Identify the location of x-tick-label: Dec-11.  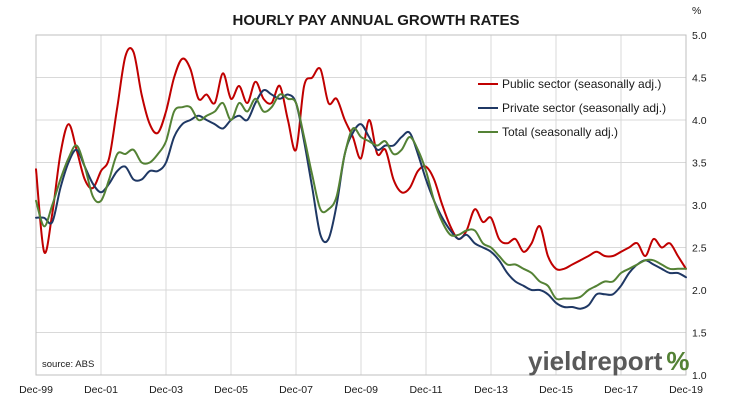
(425, 390).